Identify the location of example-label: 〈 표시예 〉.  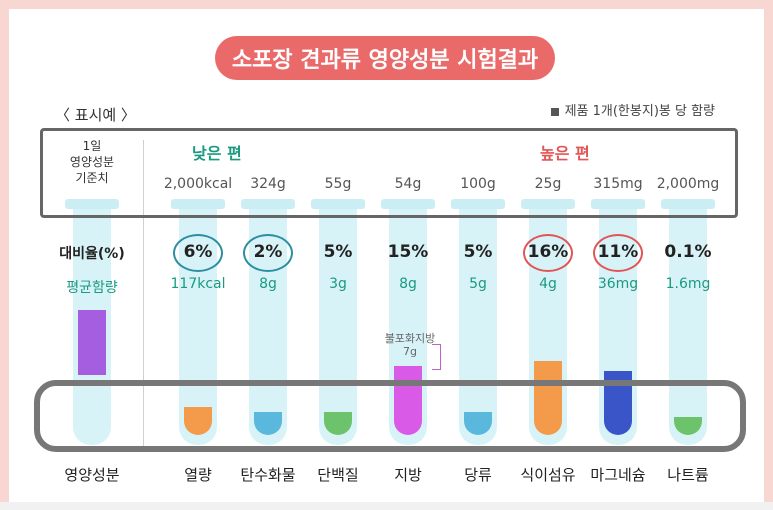
(95, 115).